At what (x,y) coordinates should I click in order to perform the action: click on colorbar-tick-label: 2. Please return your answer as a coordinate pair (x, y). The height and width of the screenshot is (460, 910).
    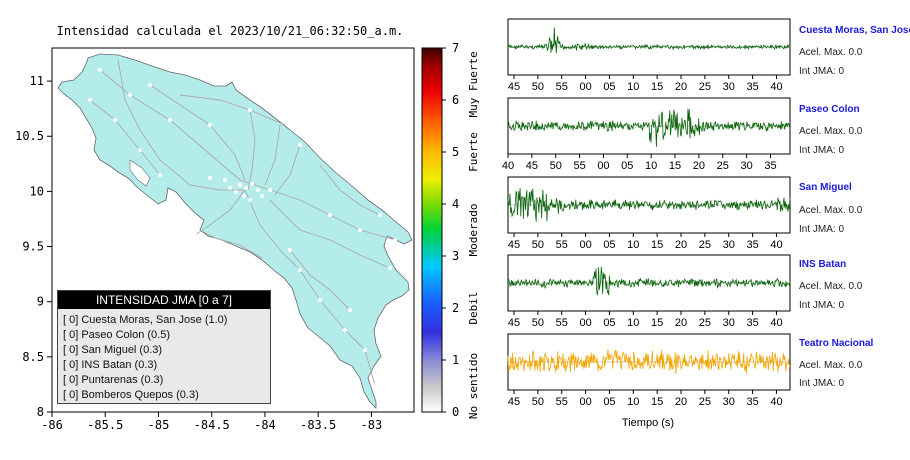
    Looking at the image, I should click on (455, 308).